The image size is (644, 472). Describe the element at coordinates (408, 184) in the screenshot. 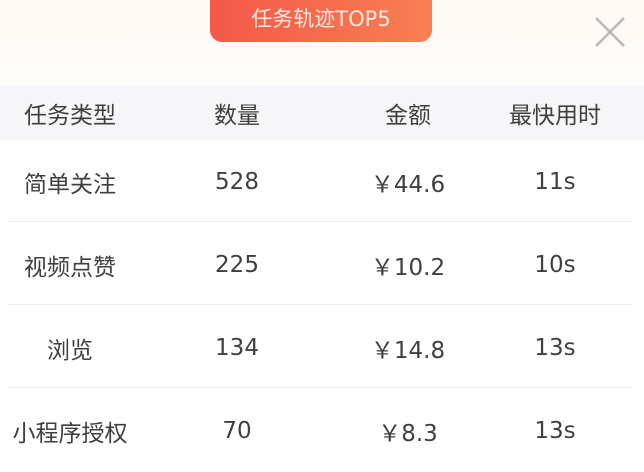

I see `cell-amount: ￥44.6` at that location.